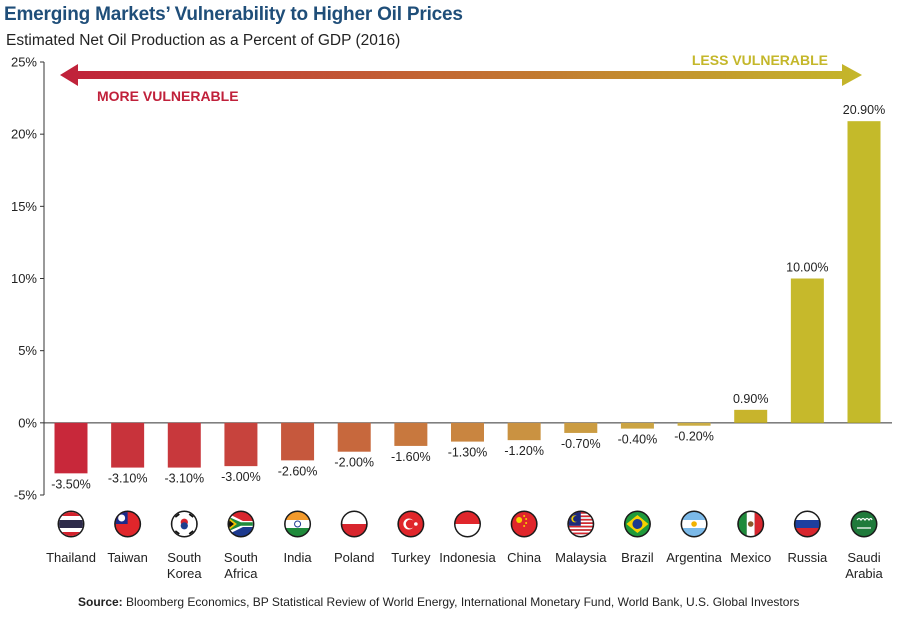 The width and height of the screenshot is (900, 617). Describe the element at coordinates (524, 451) in the screenshot. I see `data-label: -1.20%` at that location.